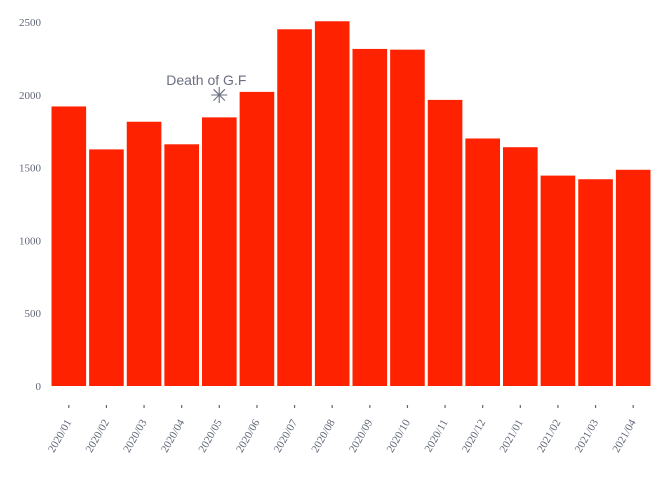 The height and width of the screenshot is (482, 657). What do you see at coordinates (474, 436) in the screenshot?
I see `x-tick-label: 2020/12` at bounding box center [474, 436].